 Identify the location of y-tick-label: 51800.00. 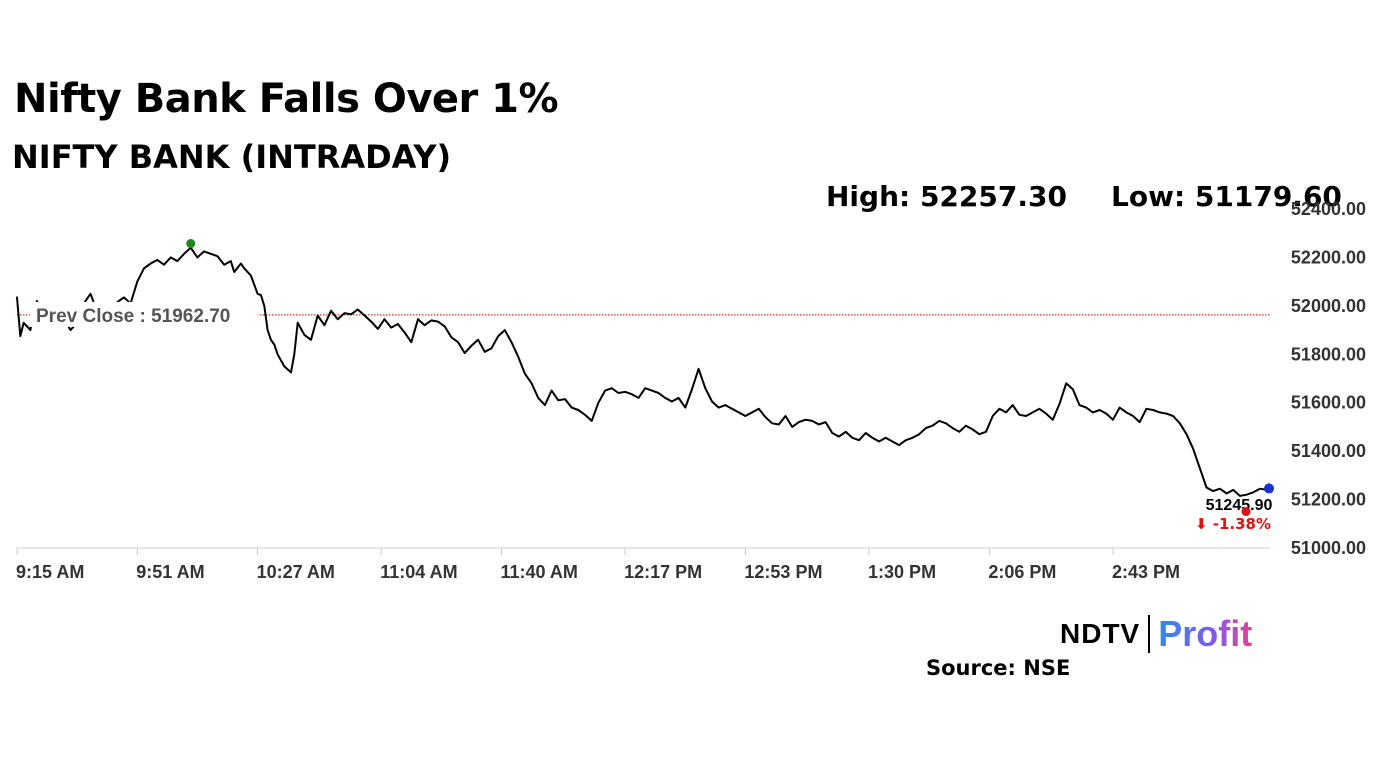
(1328, 354).